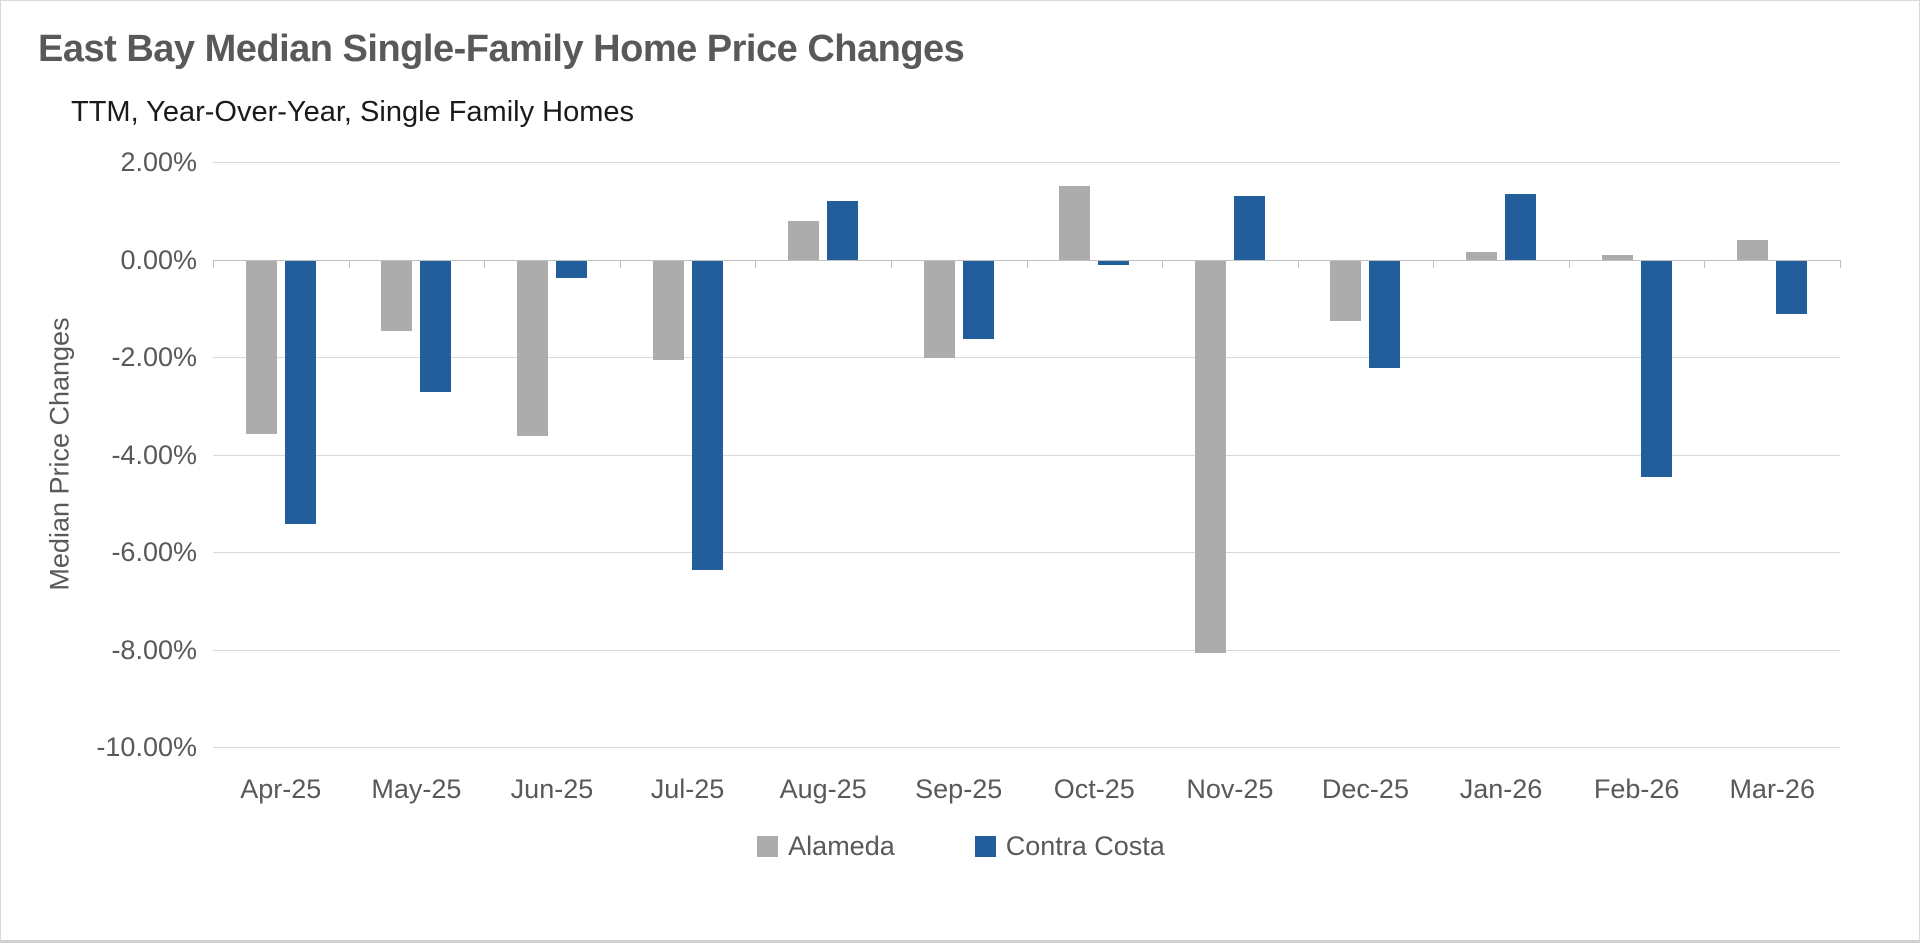 The height and width of the screenshot is (943, 1920). I want to click on legend-swatch-contra-costa, so click(985, 846).